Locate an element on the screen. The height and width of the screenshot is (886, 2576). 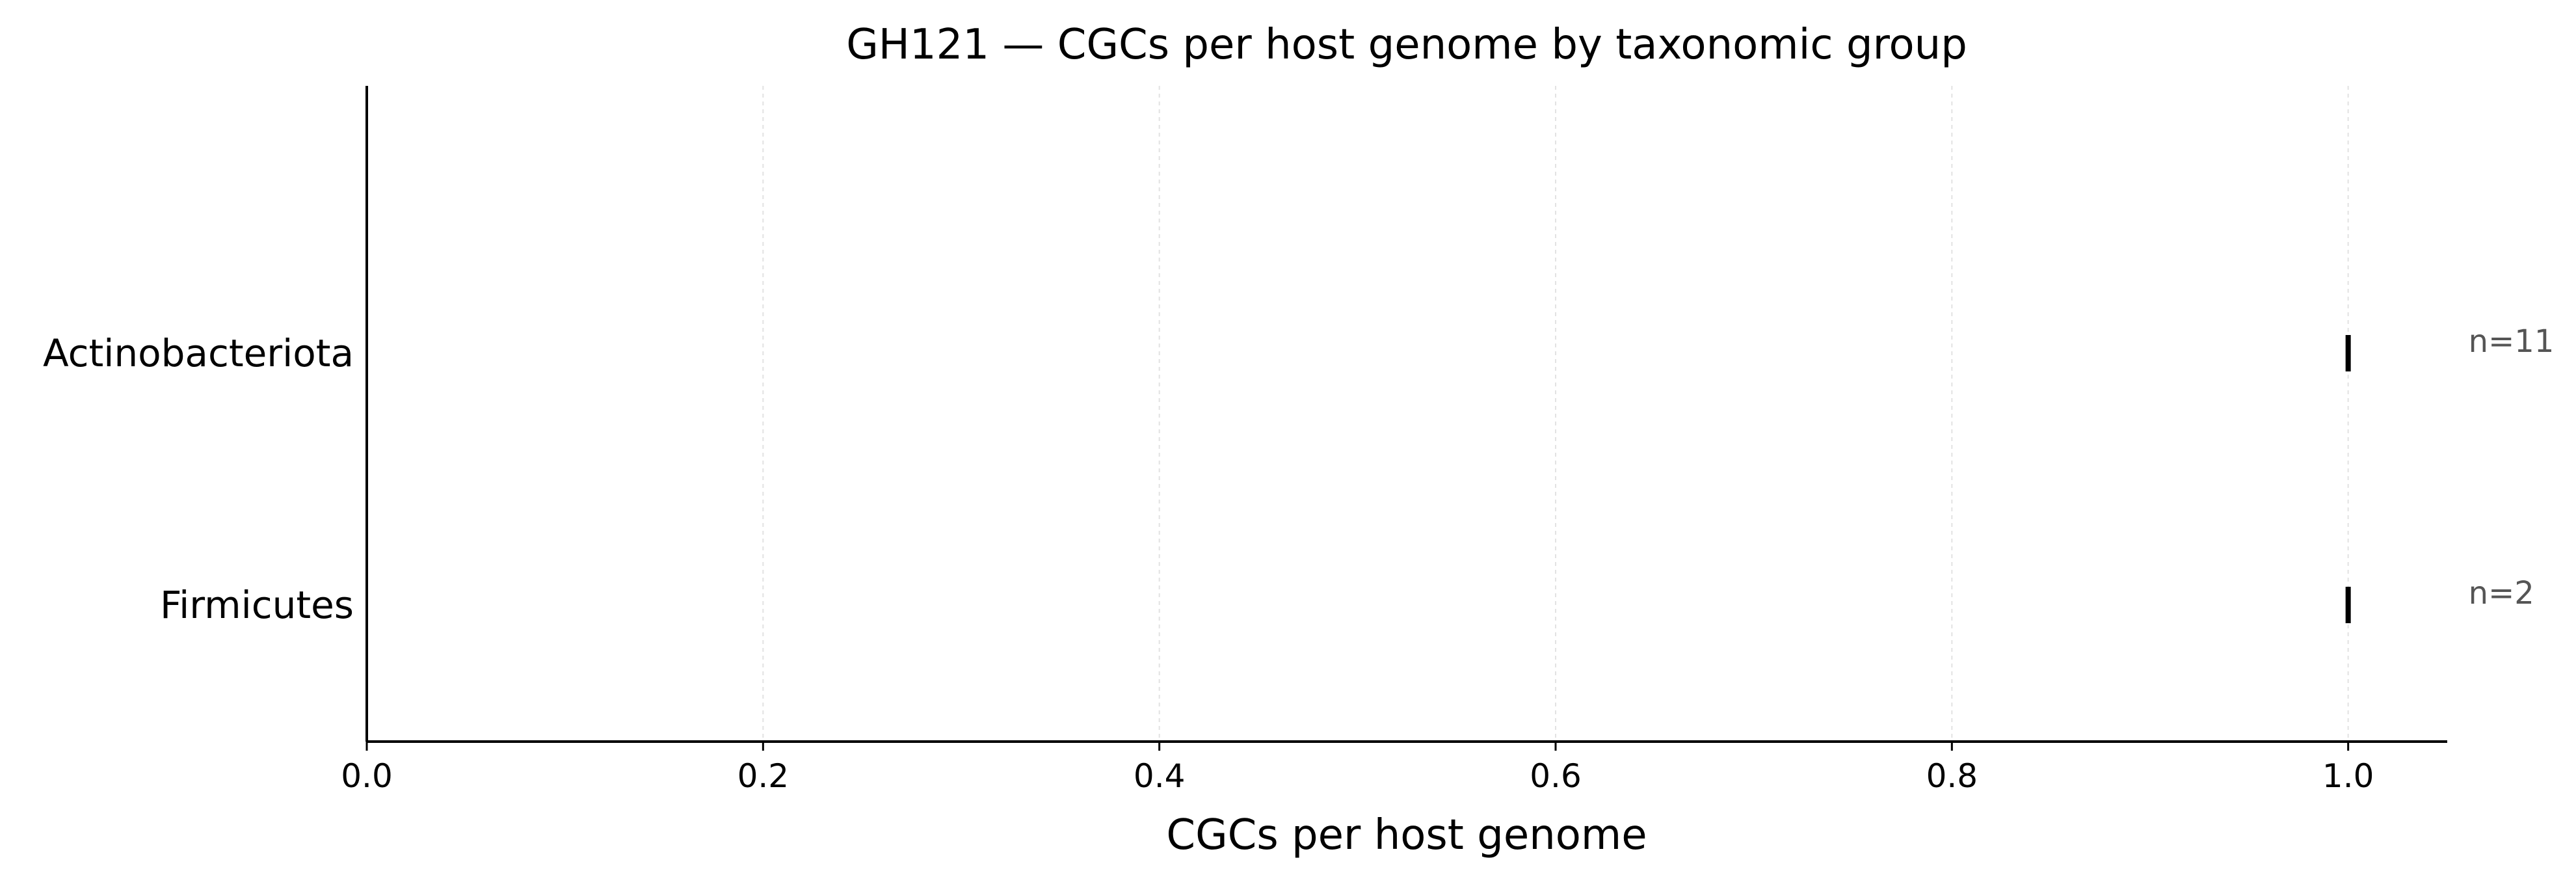
x-tick-label: 1.0 is located at coordinates (2348, 776).